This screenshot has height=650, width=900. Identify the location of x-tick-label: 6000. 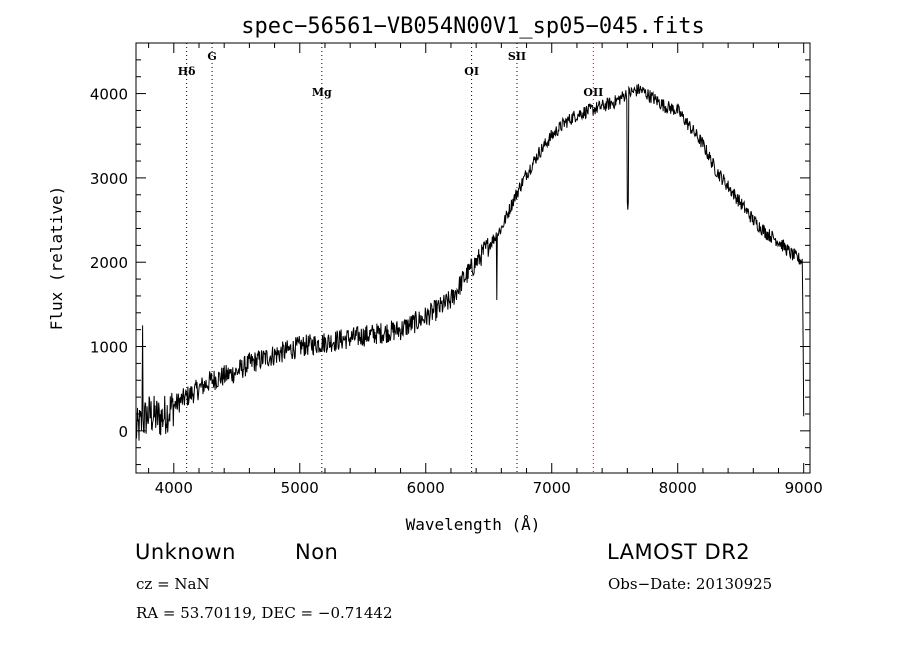
(426, 488).